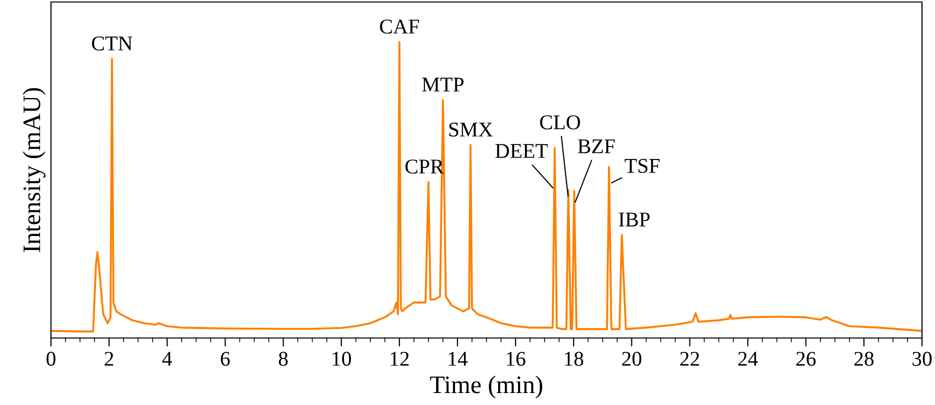 This screenshot has width=935, height=405. I want to click on annotation: DEET, so click(521, 151).